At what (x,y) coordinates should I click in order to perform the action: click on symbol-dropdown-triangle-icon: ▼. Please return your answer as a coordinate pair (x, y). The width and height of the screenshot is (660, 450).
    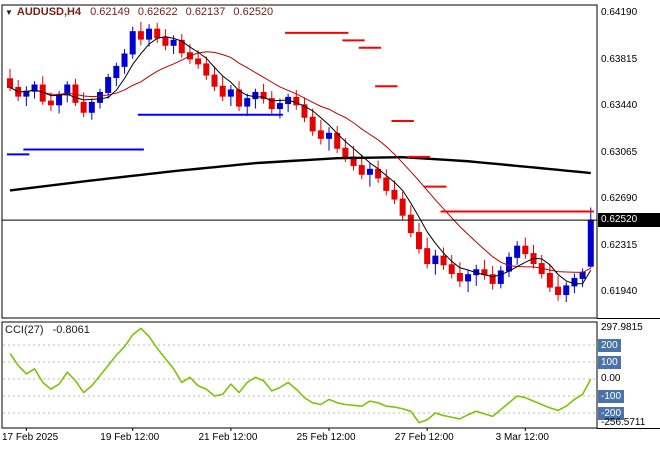
    Looking at the image, I should click on (9, 12).